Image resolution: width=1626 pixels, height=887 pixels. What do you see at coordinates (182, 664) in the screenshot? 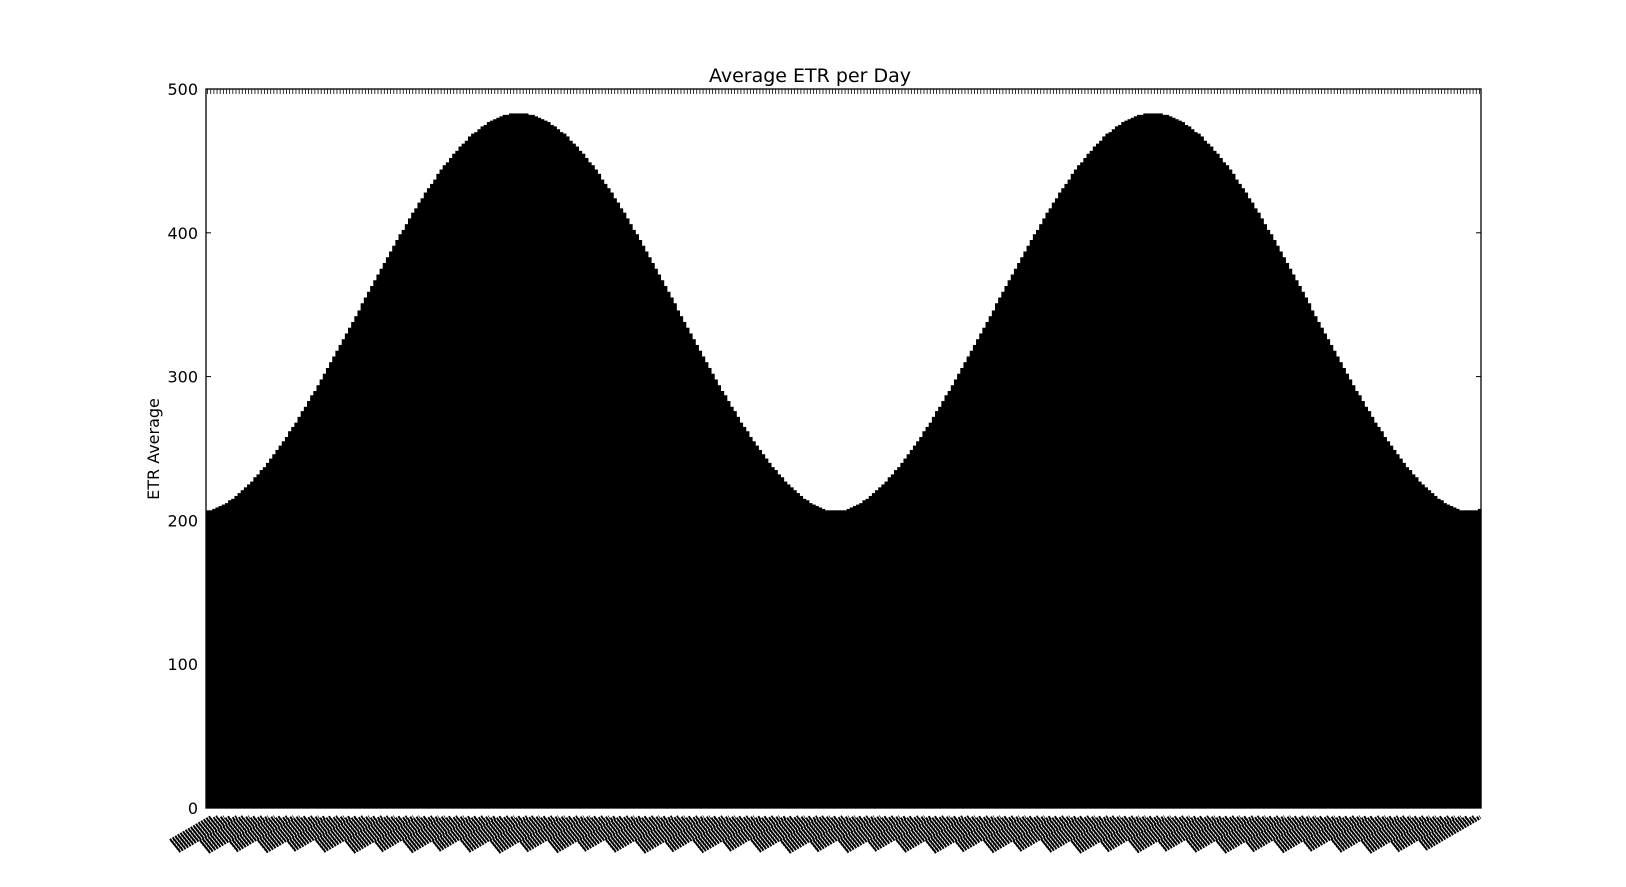
I see `y-tick-label: 100` at bounding box center [182, 664].